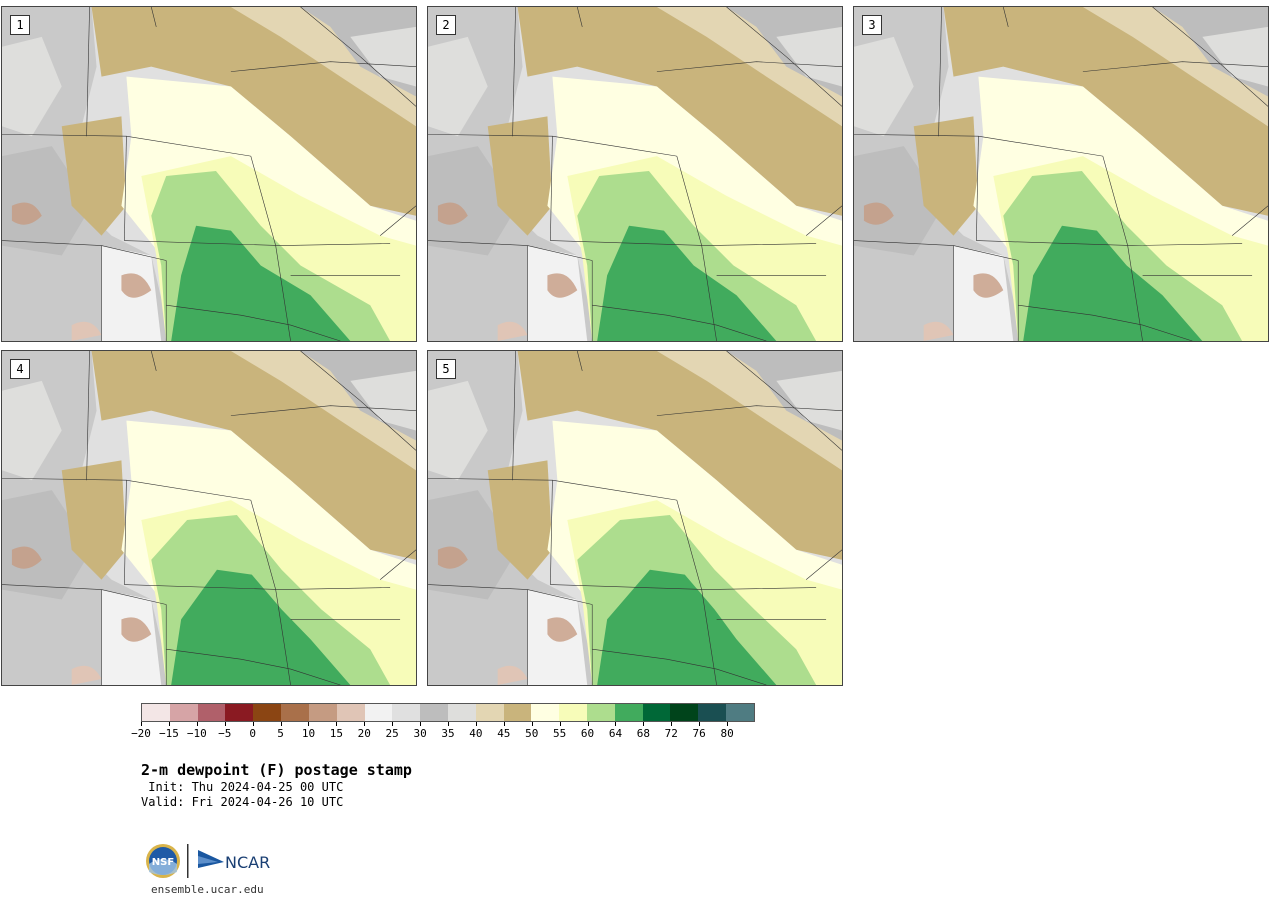 This screenshot has width=1280, height=901. Describe the element at coordinates (207, 889) in the screenshot. I see `site-url: ensemble.ucar.edu` at that location.